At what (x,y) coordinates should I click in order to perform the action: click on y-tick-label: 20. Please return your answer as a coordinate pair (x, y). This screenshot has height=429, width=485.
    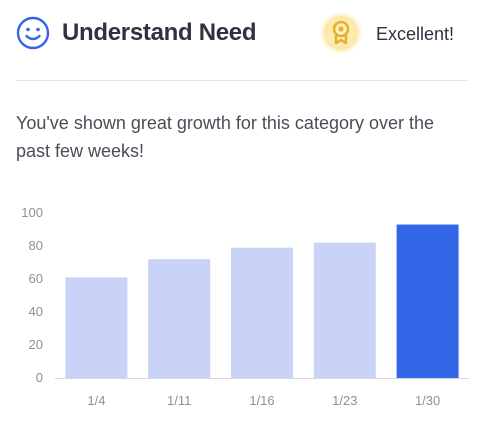
    Looking at the image, I should click on (36, 344).